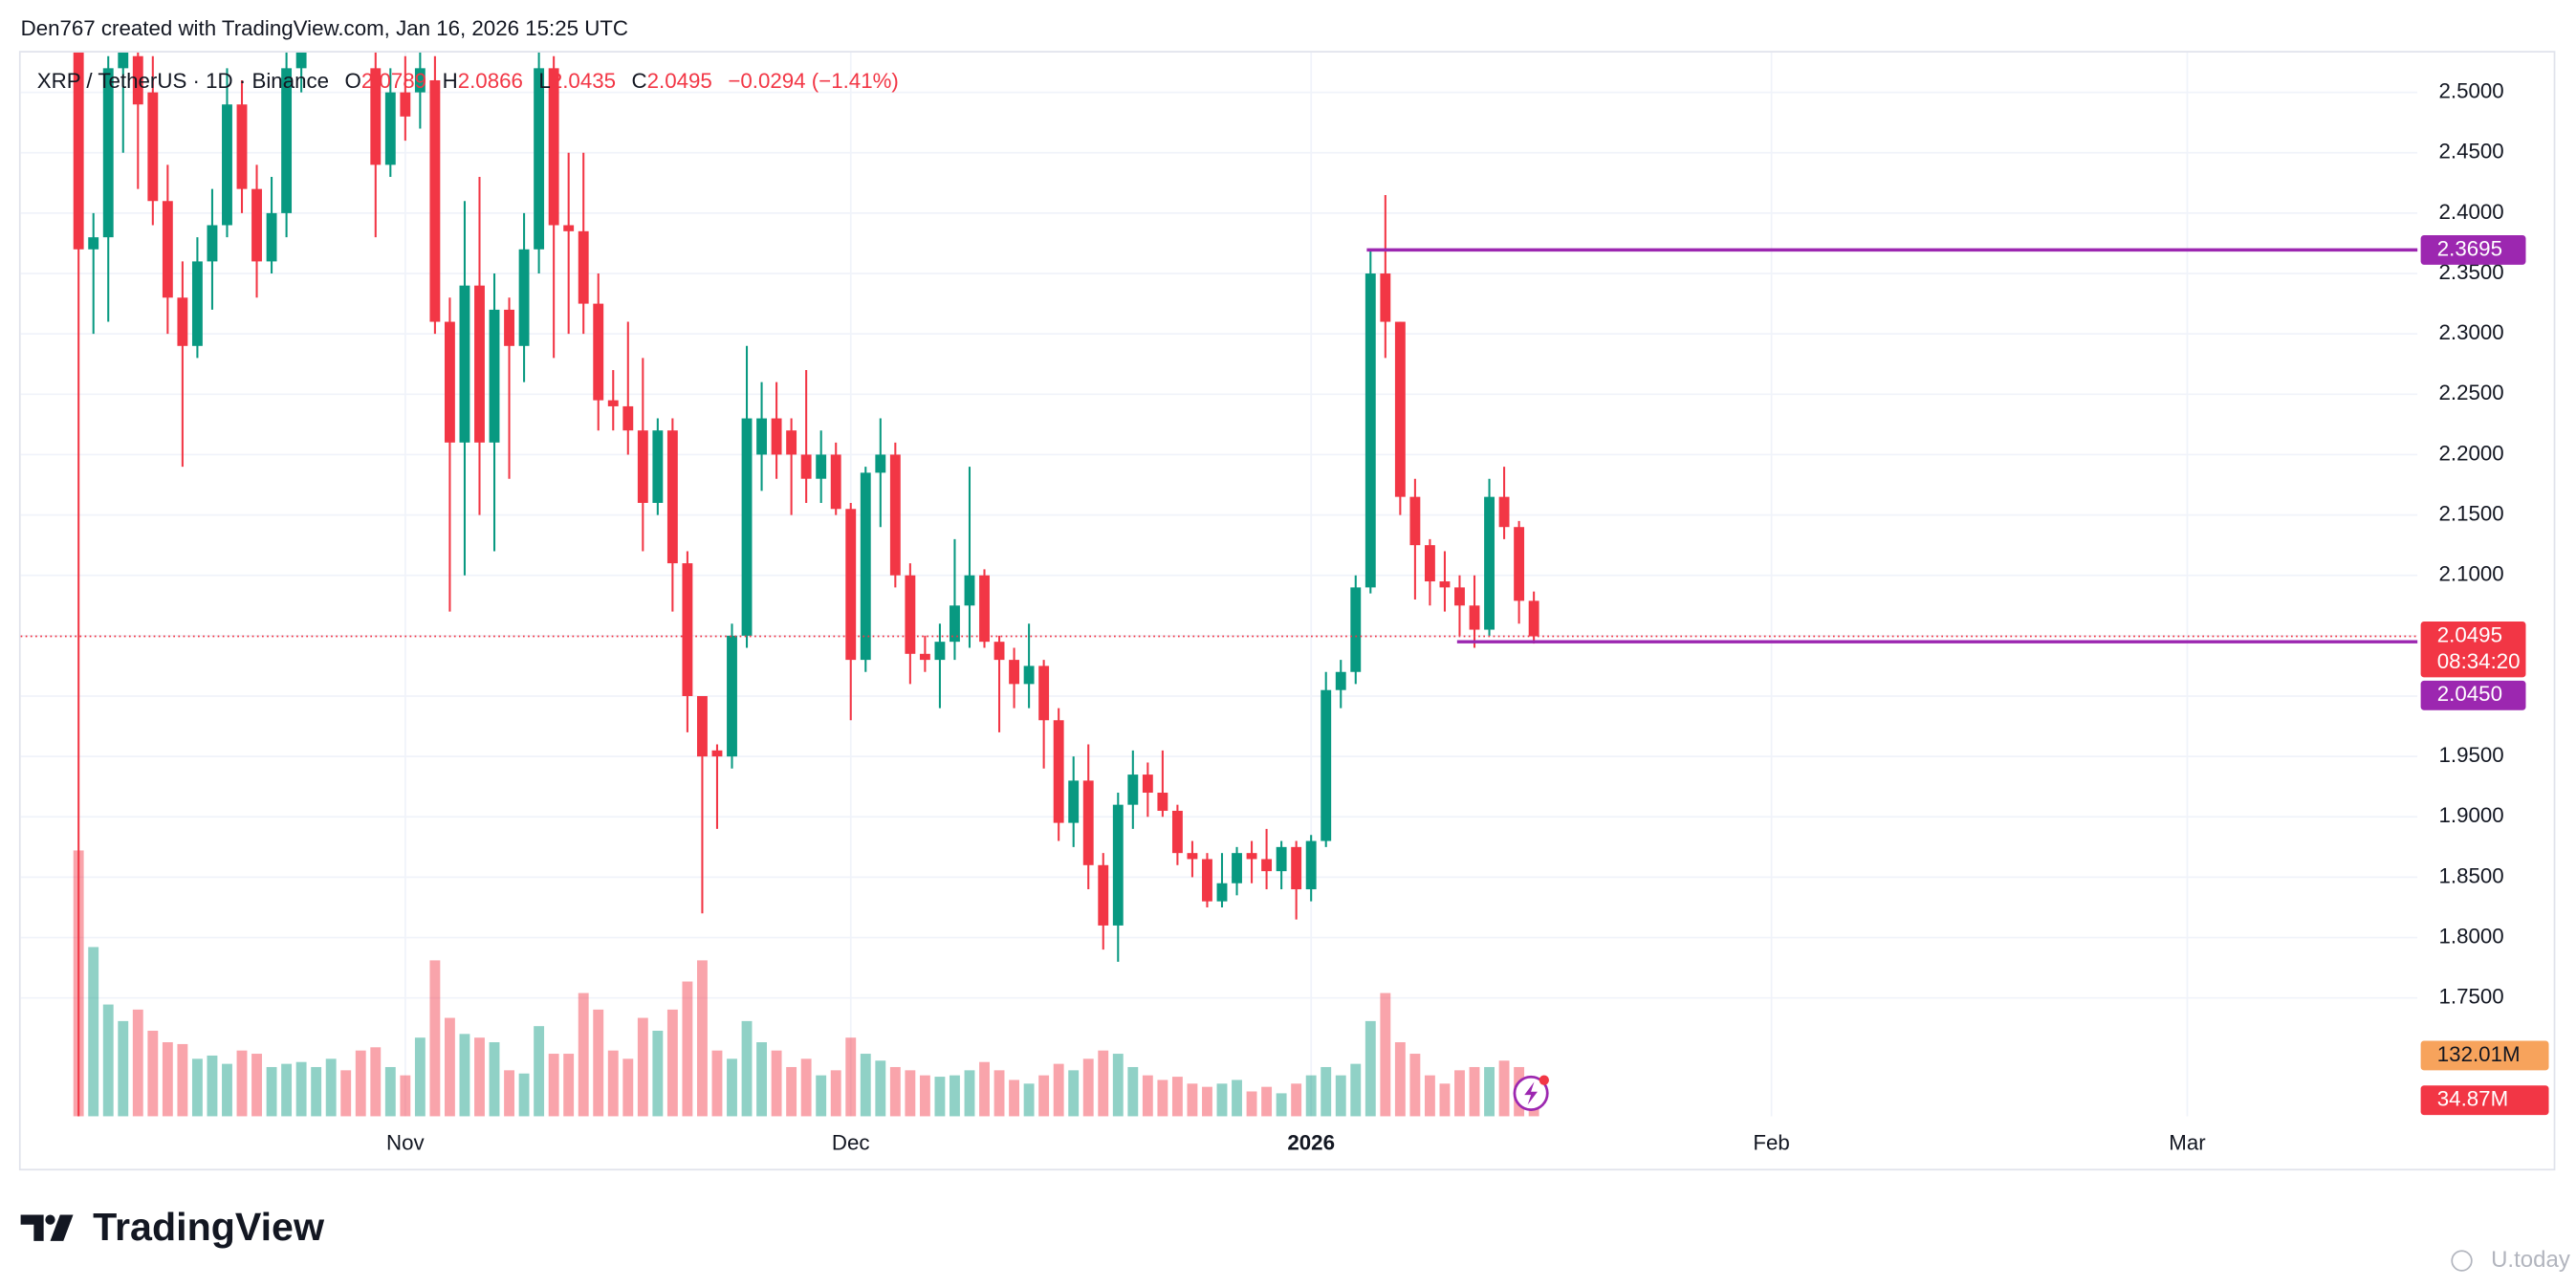 Image resolution: width=2576 pixels, height=1287 pixels. I want to click on countdown: 08:34:20, so click(2479, 661).